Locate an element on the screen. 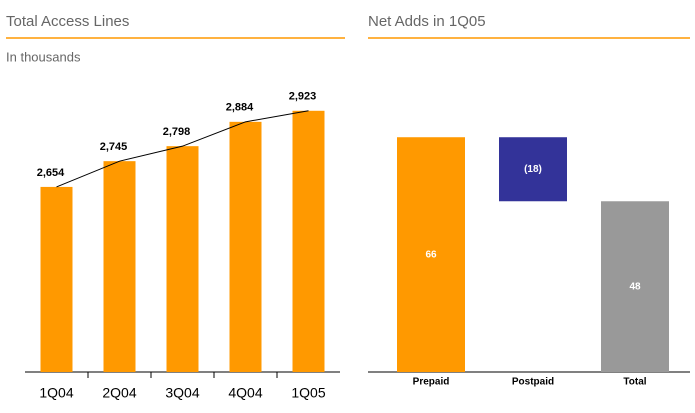  chart-title: Total Access Lines is located at coordinates (67, 21).